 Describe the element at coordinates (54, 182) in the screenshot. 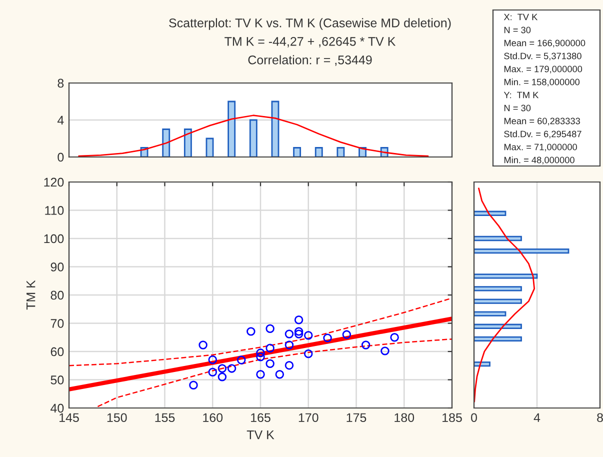

I see `y-tick-label: 120` at that location.